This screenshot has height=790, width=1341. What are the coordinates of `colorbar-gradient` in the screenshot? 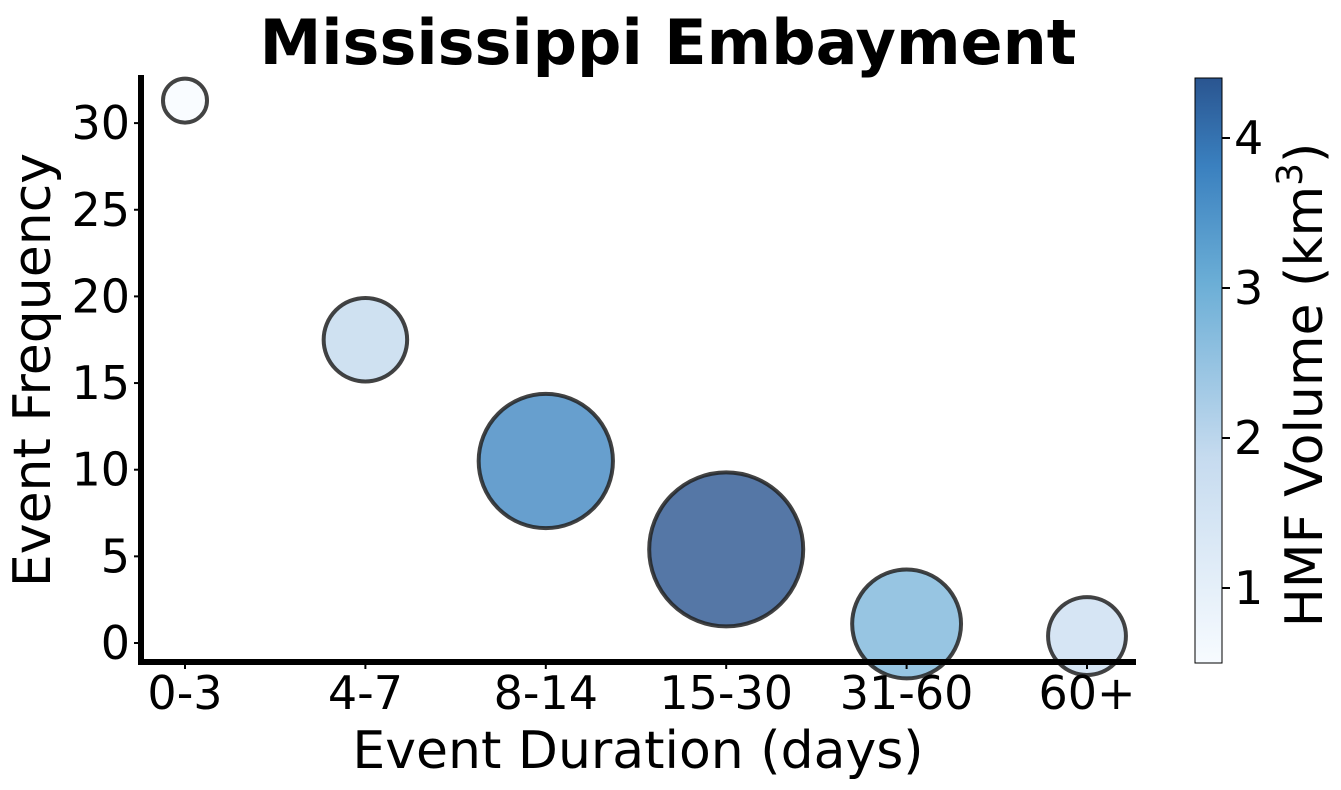 It's located at (1208, 370).